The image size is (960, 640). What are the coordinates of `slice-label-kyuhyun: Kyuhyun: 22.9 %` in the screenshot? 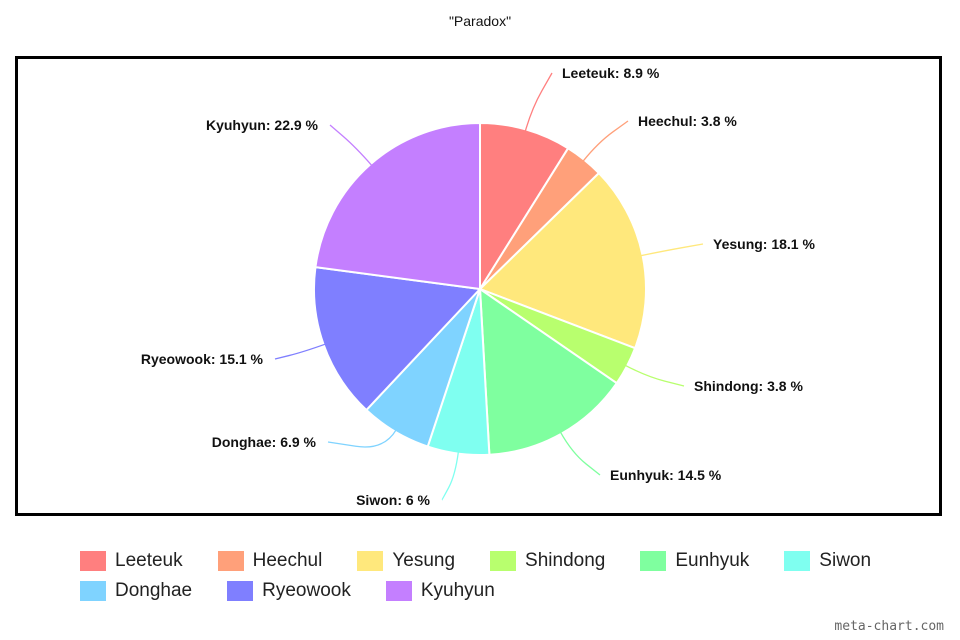 It's located at (262, 125).